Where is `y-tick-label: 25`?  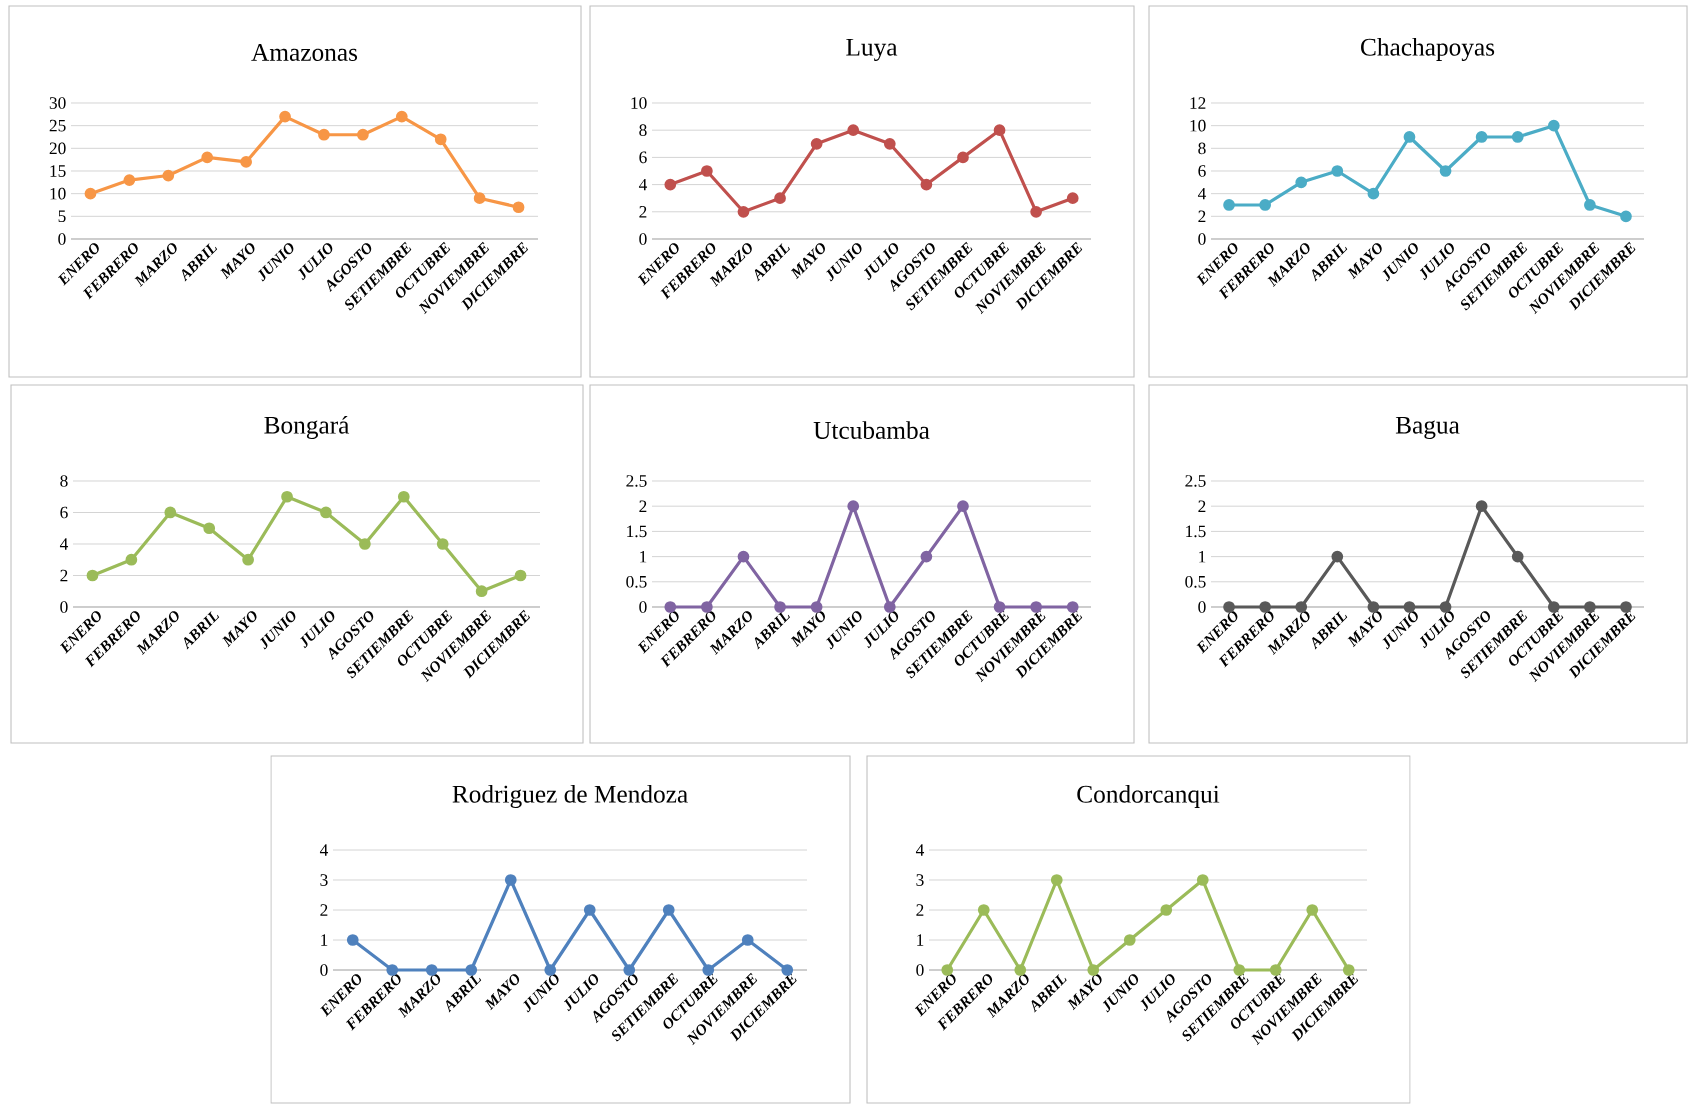 y-tick-label: 25 is located at coordinates (57, 125).